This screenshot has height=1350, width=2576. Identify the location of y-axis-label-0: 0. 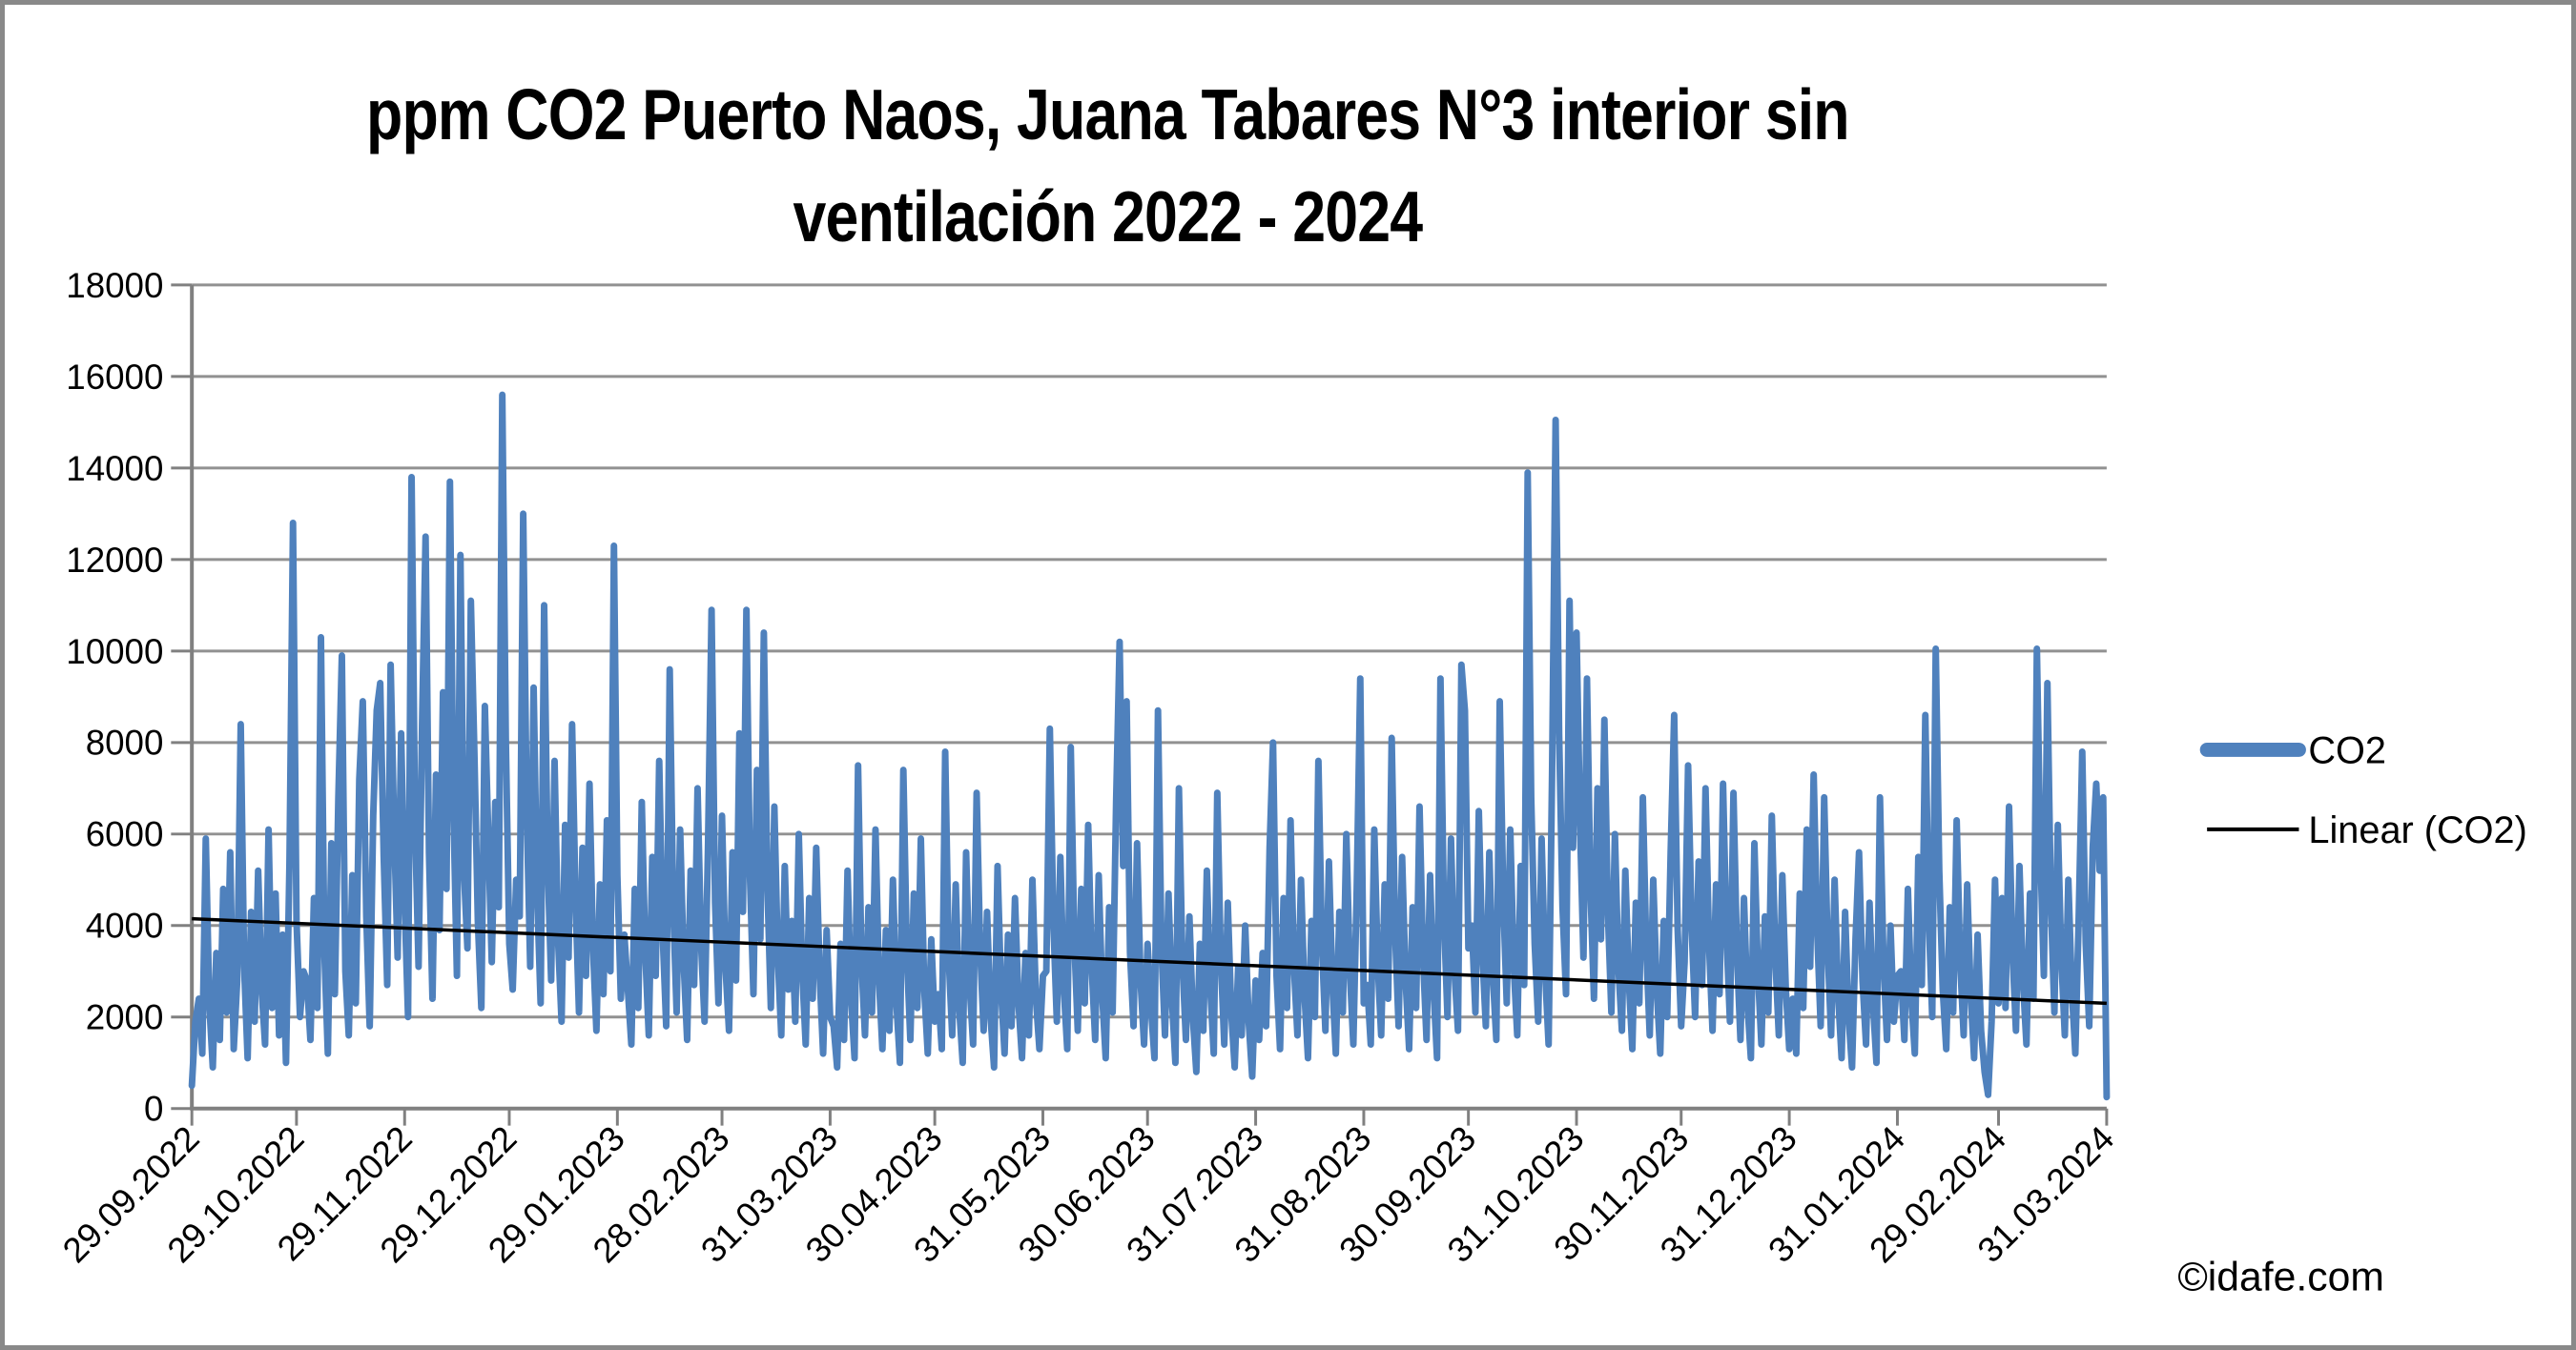
(153, 1110).